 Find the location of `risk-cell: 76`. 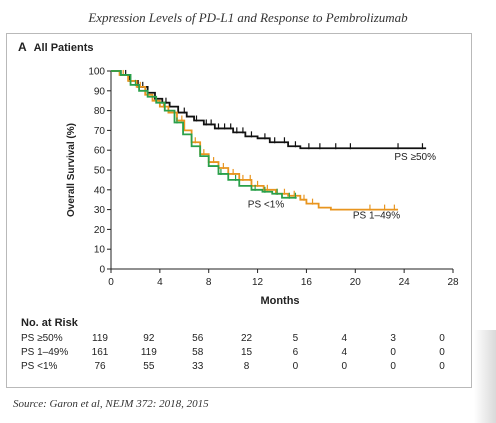

risk-cell: 76 is located at coordinates (100, 366).